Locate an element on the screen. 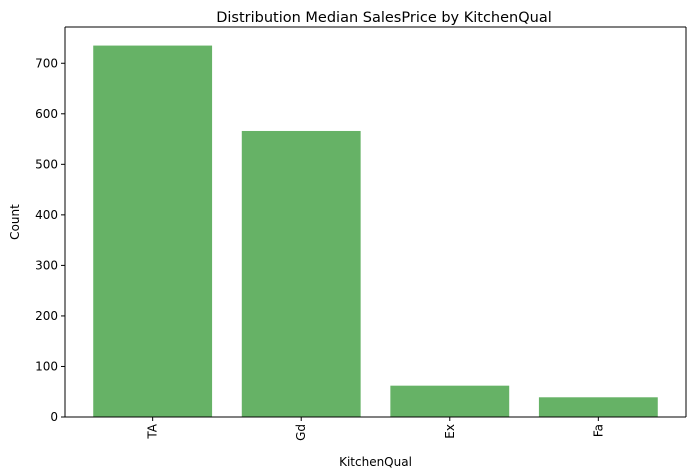  x-axis-ticks: TA Gd Ex Fa is located at coordinates (375, 429).